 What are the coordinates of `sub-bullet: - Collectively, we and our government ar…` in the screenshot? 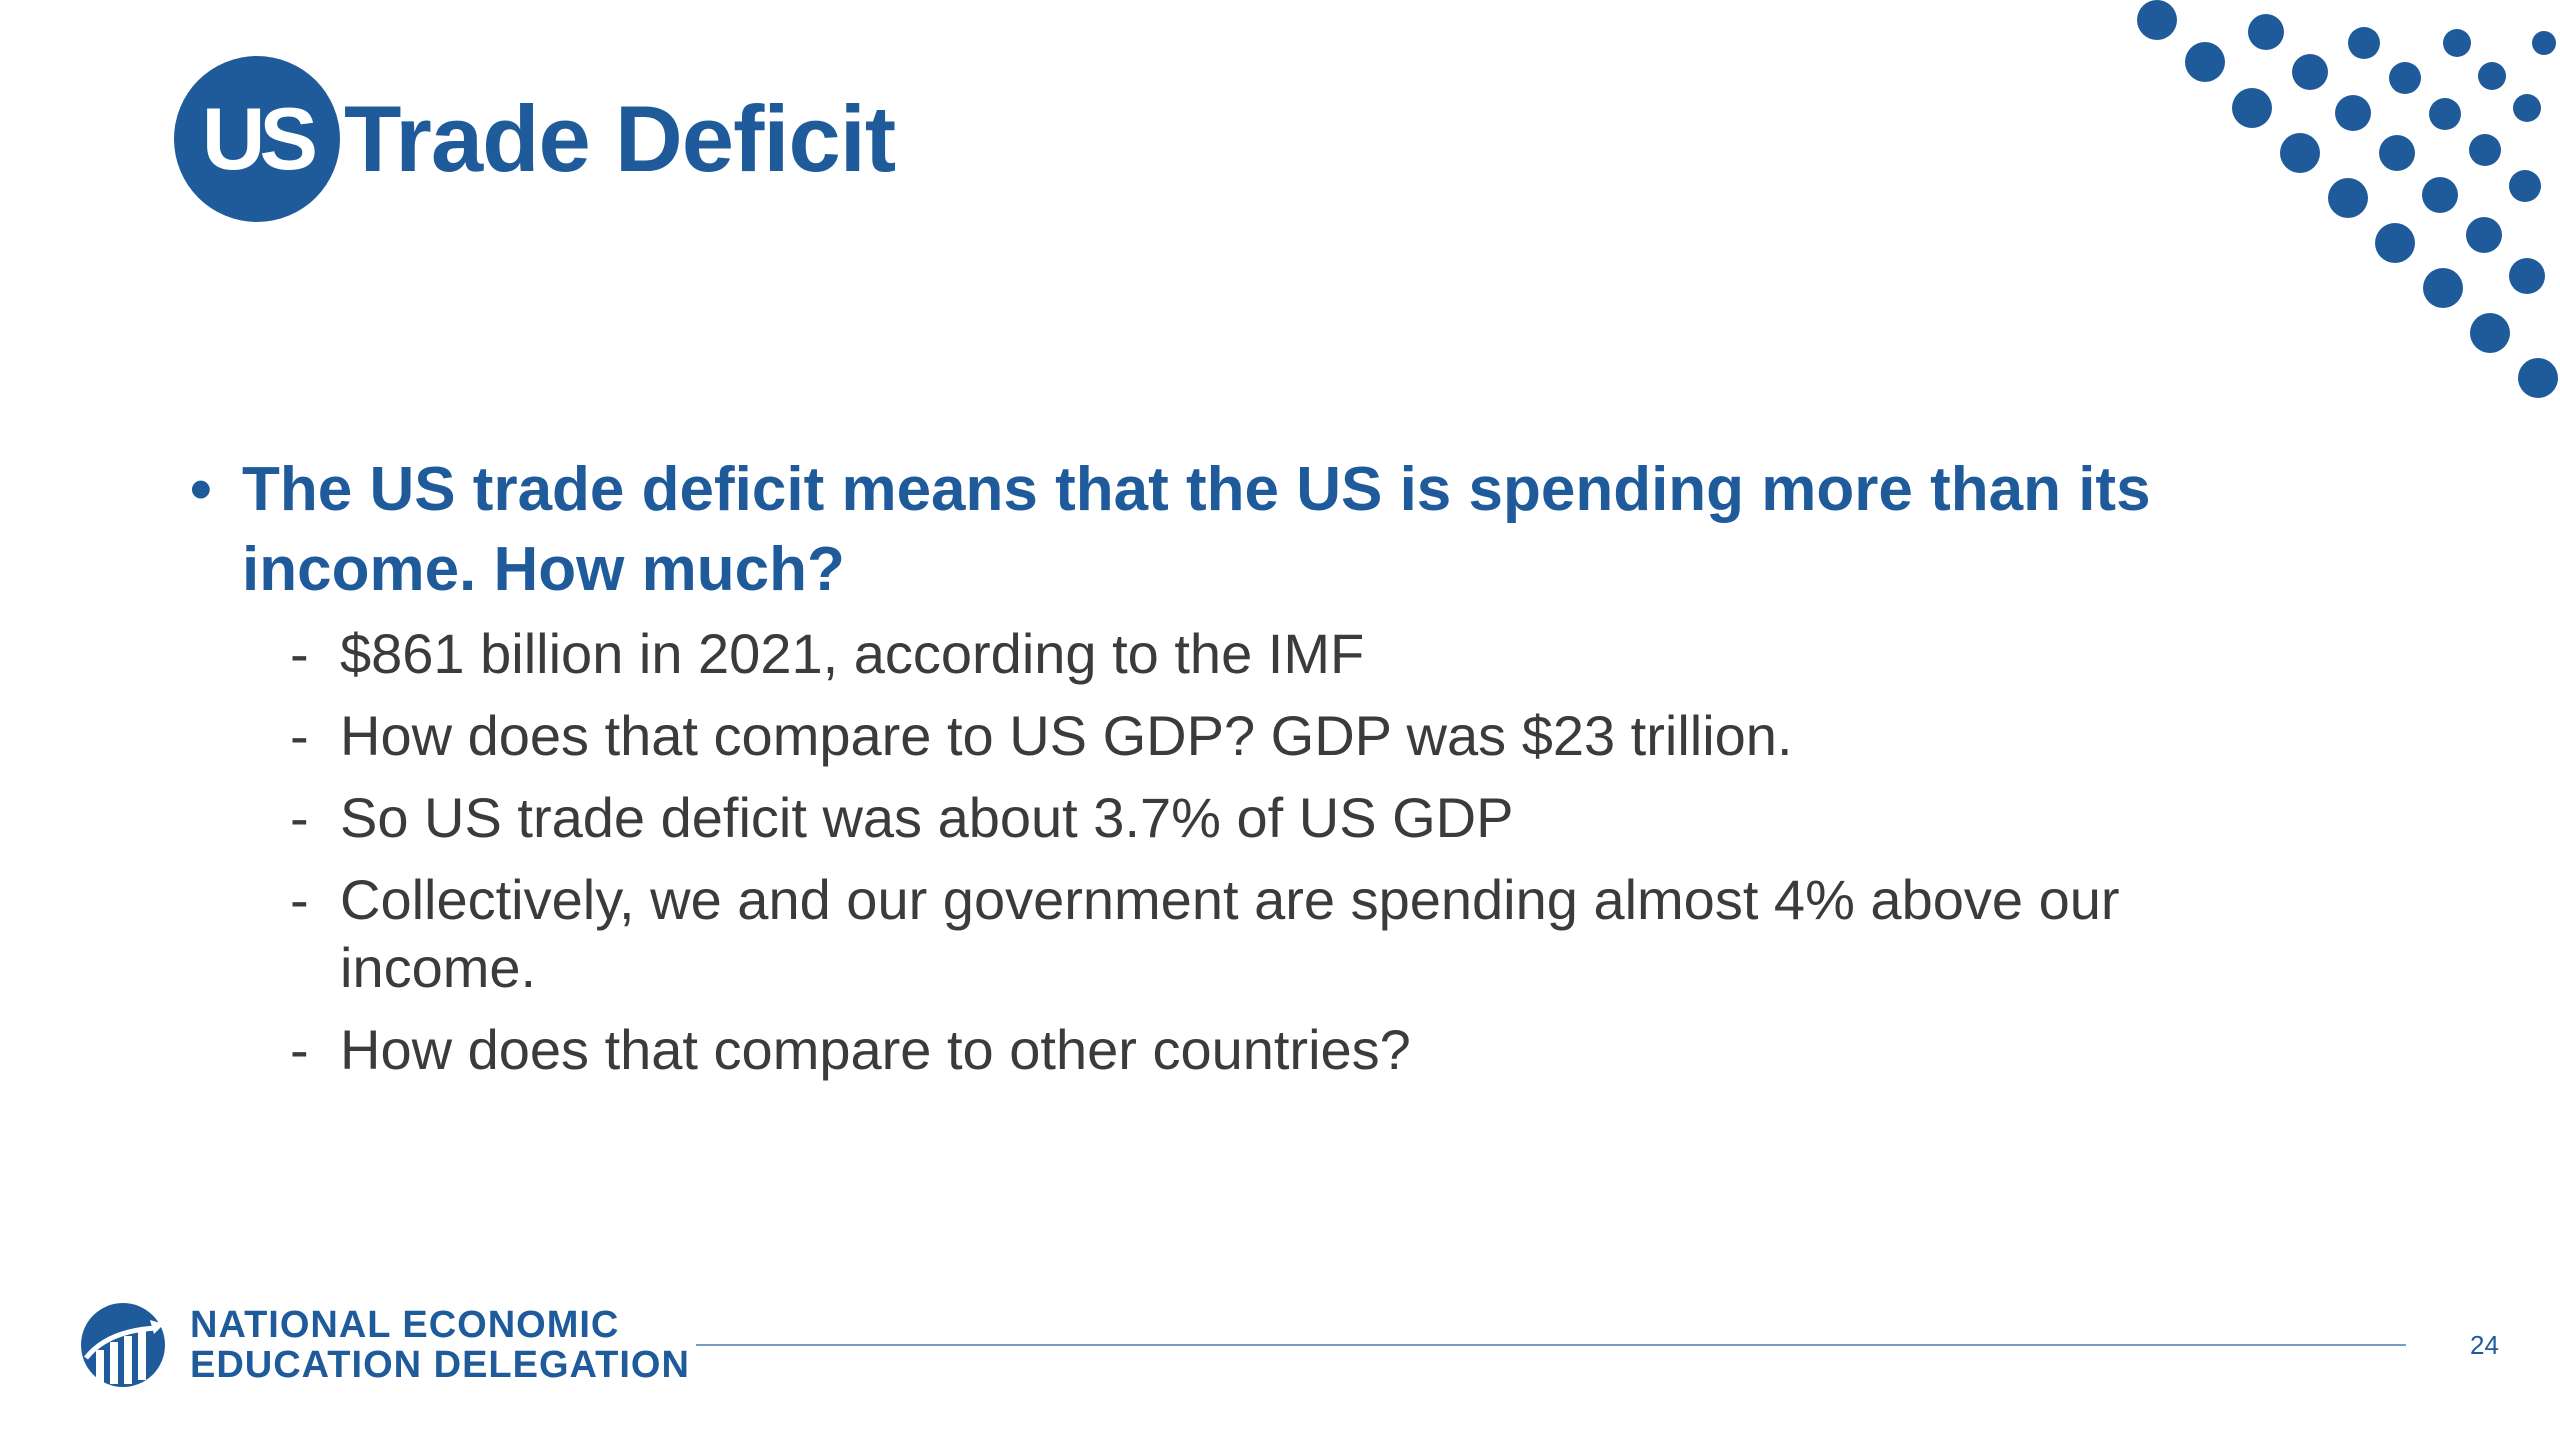 It's located at (1230, 934).